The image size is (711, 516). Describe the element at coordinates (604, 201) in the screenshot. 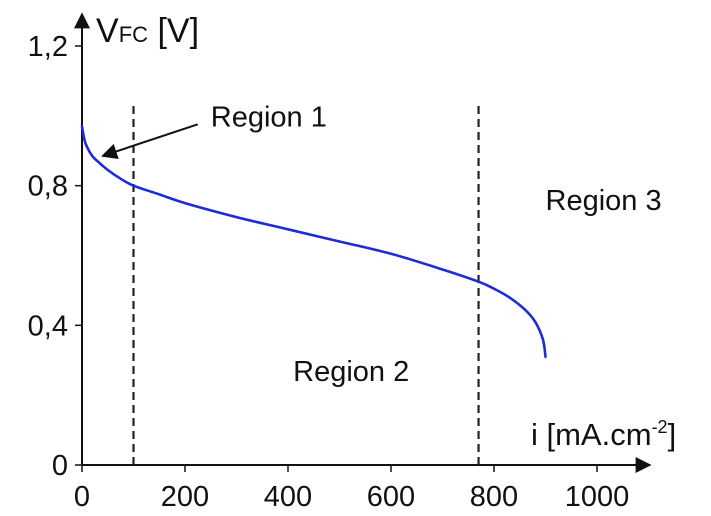

I see `region-label: Region 3` at that location.